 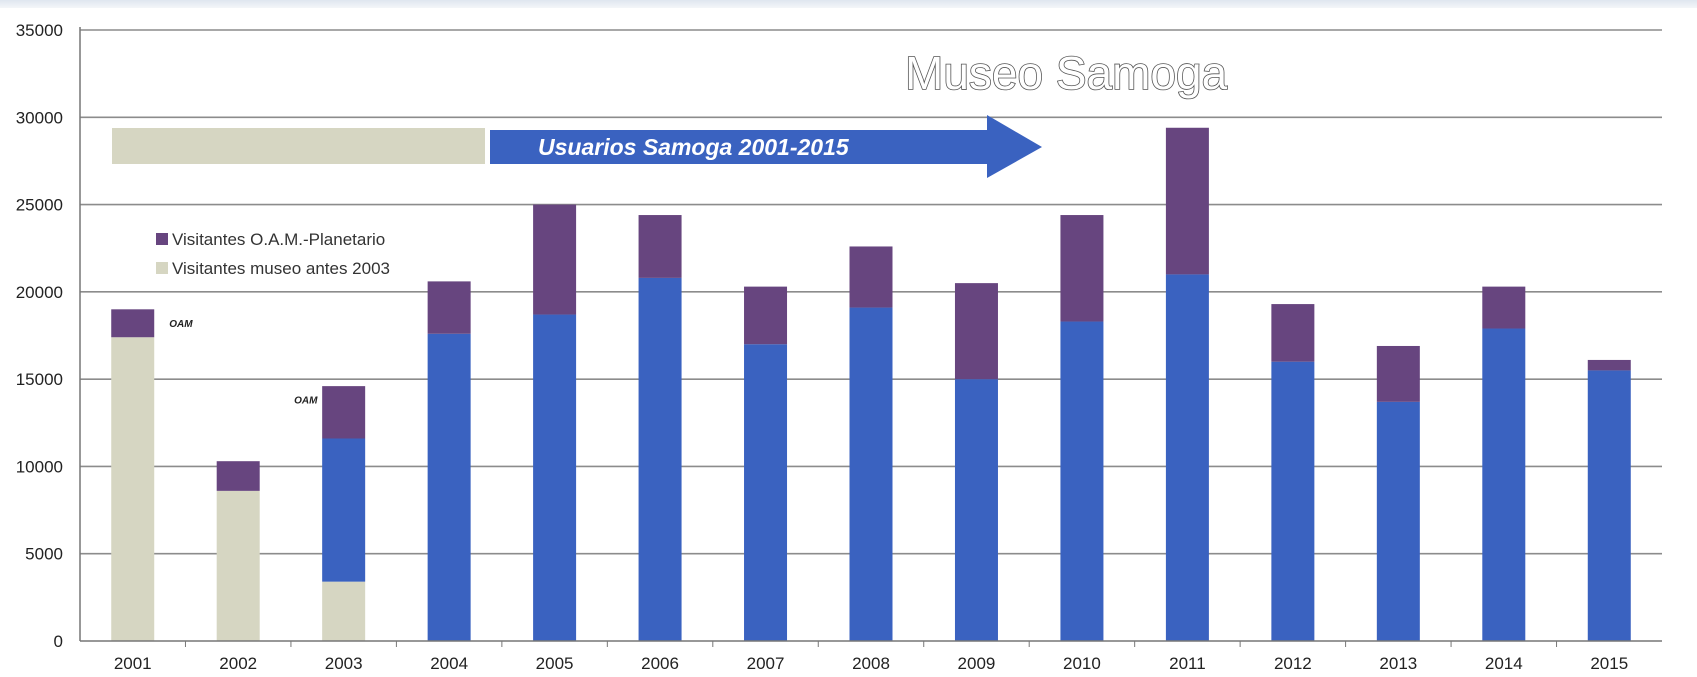 I want to click on legend-swatch-oam, so click(x=162, y=239).